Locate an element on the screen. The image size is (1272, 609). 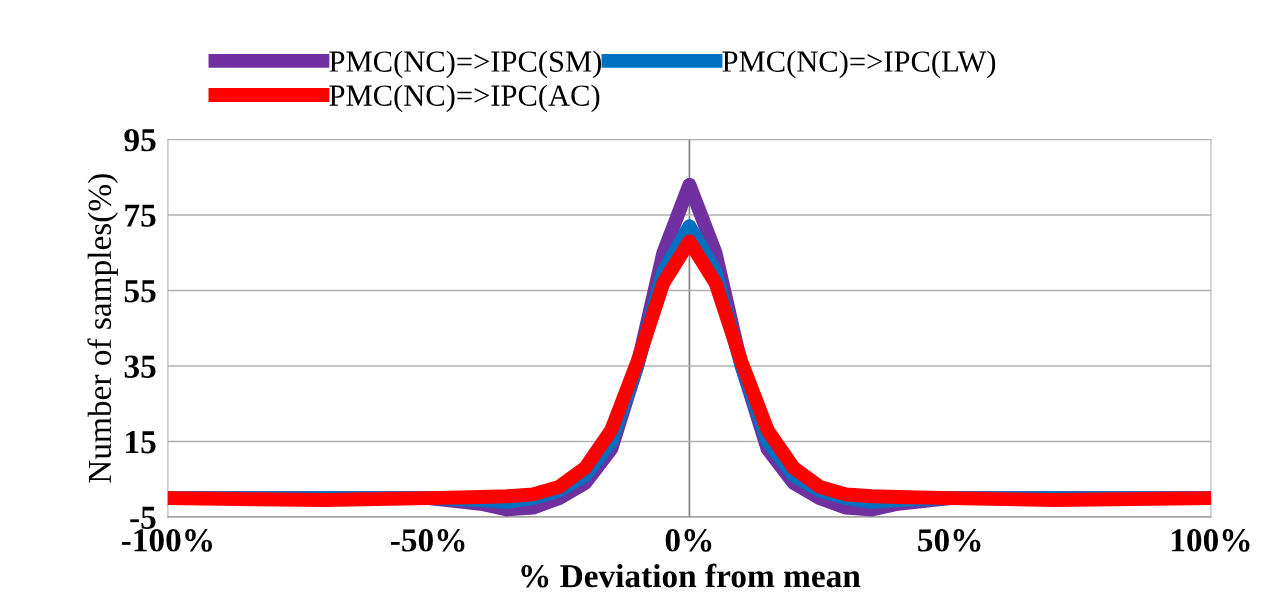
legend-label: PMC(NC)=>IPC(LW) is located at coordinates (859, 64).